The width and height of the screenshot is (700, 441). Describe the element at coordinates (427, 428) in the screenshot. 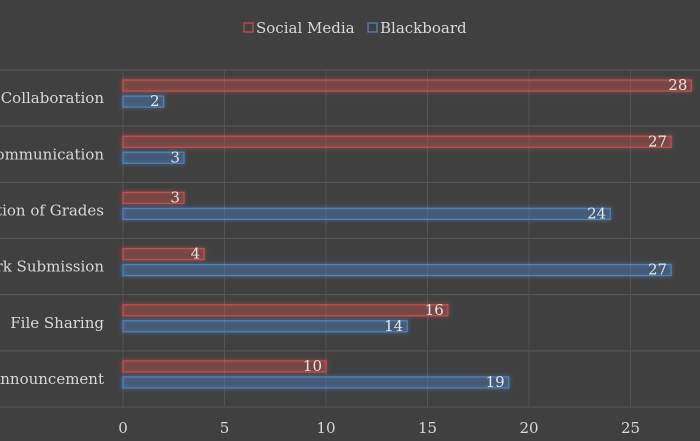

I see `x-tick-label: 15` at that location.